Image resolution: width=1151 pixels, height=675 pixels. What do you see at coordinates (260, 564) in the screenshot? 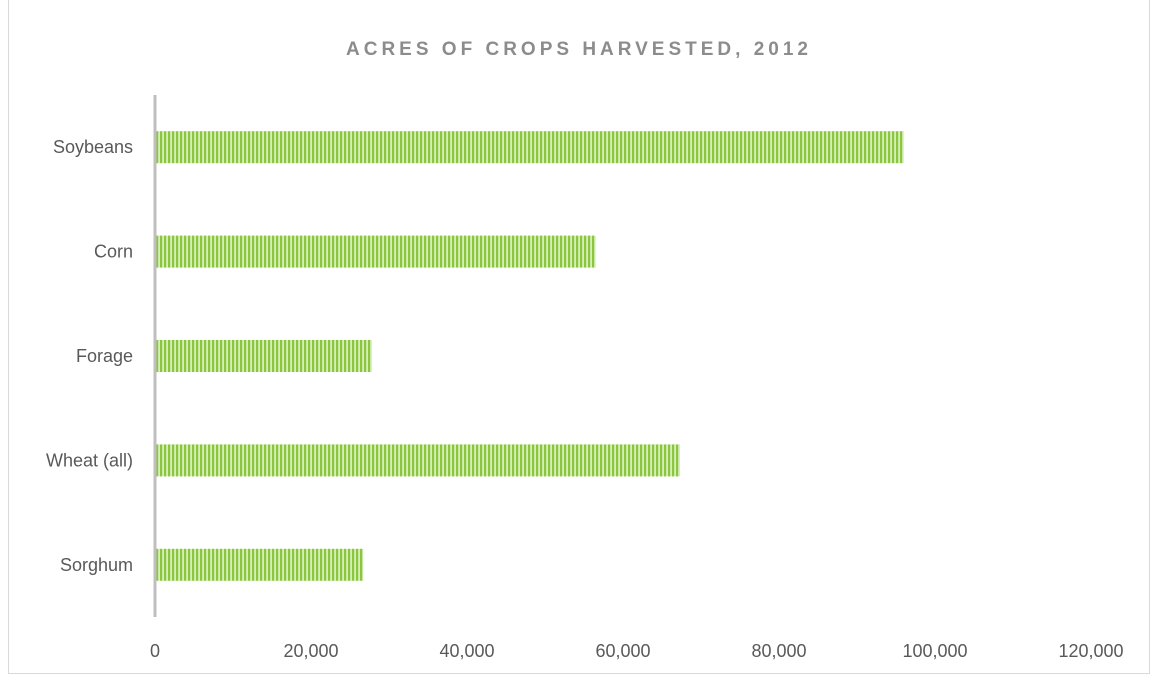
I see `bar-sorghum` at bounding box center [260, 564].